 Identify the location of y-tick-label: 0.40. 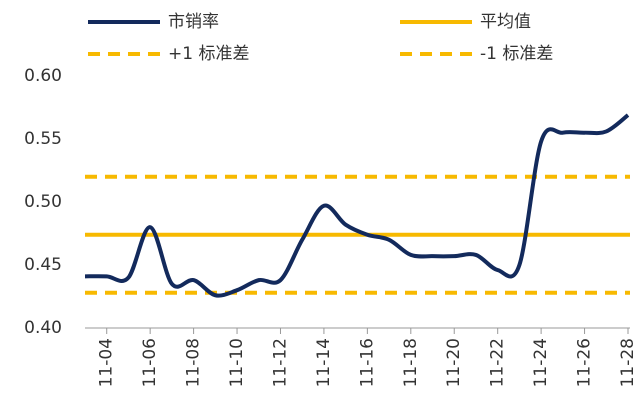
(43, 328).